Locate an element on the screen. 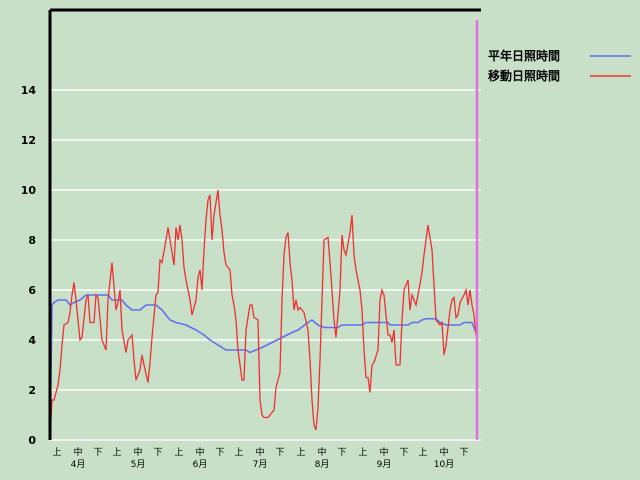  x-month-label: 8月 is located at coordinates (322, 464).